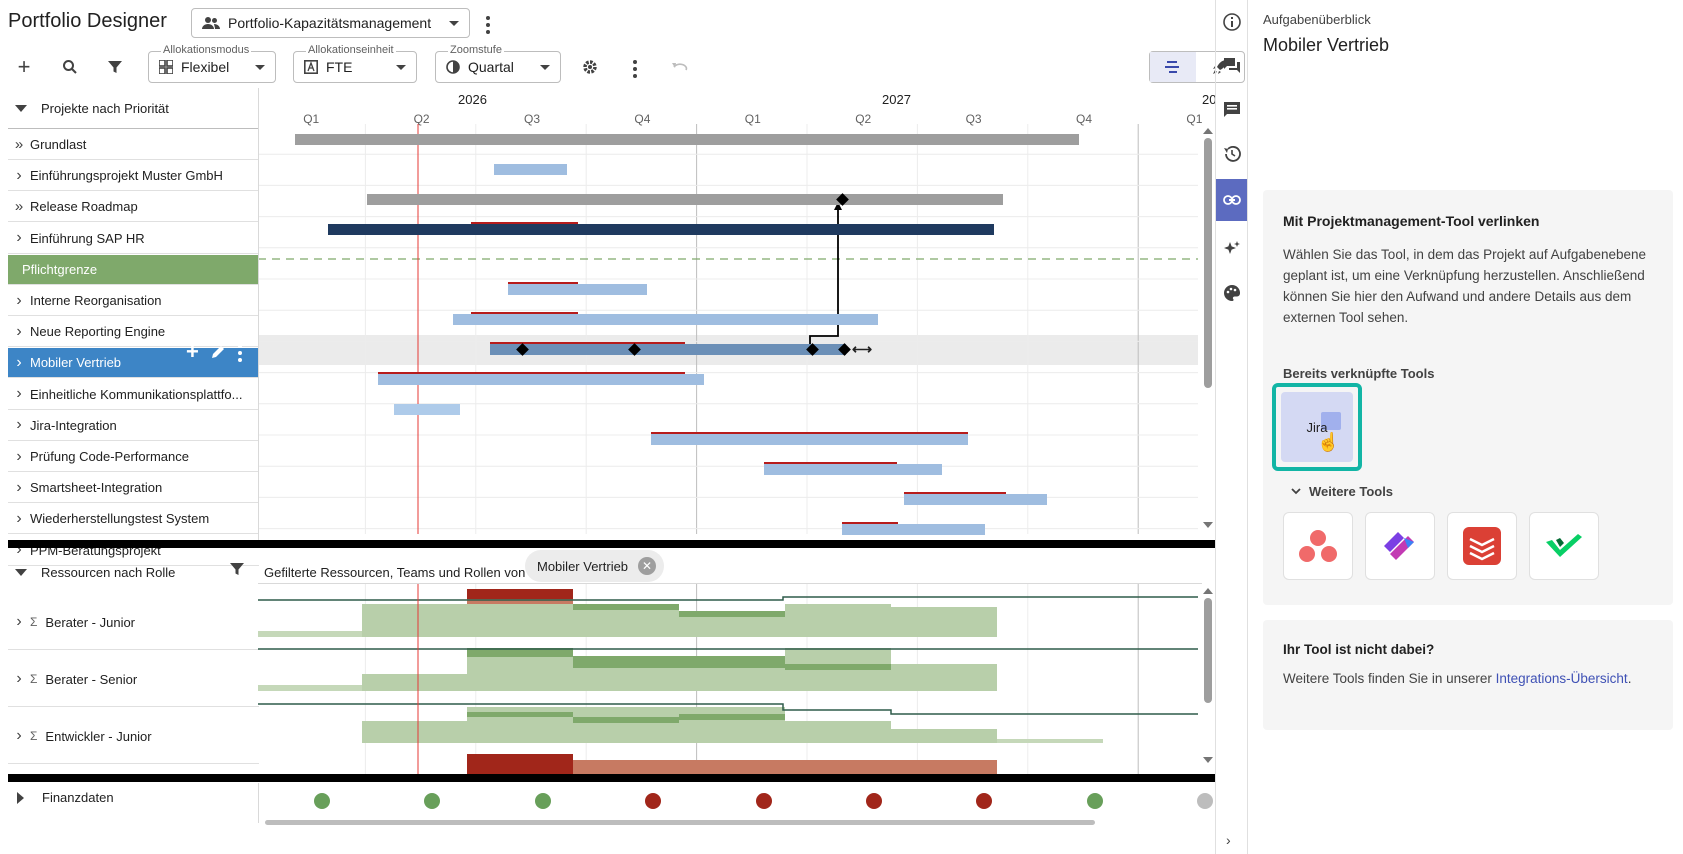 This screenshot has width=1683, height=854. What do you see at coordinates (1317, 427) in the screenshot?
I see `jira-tool-button: Jira ☝` at bounding box center [1317, 427].